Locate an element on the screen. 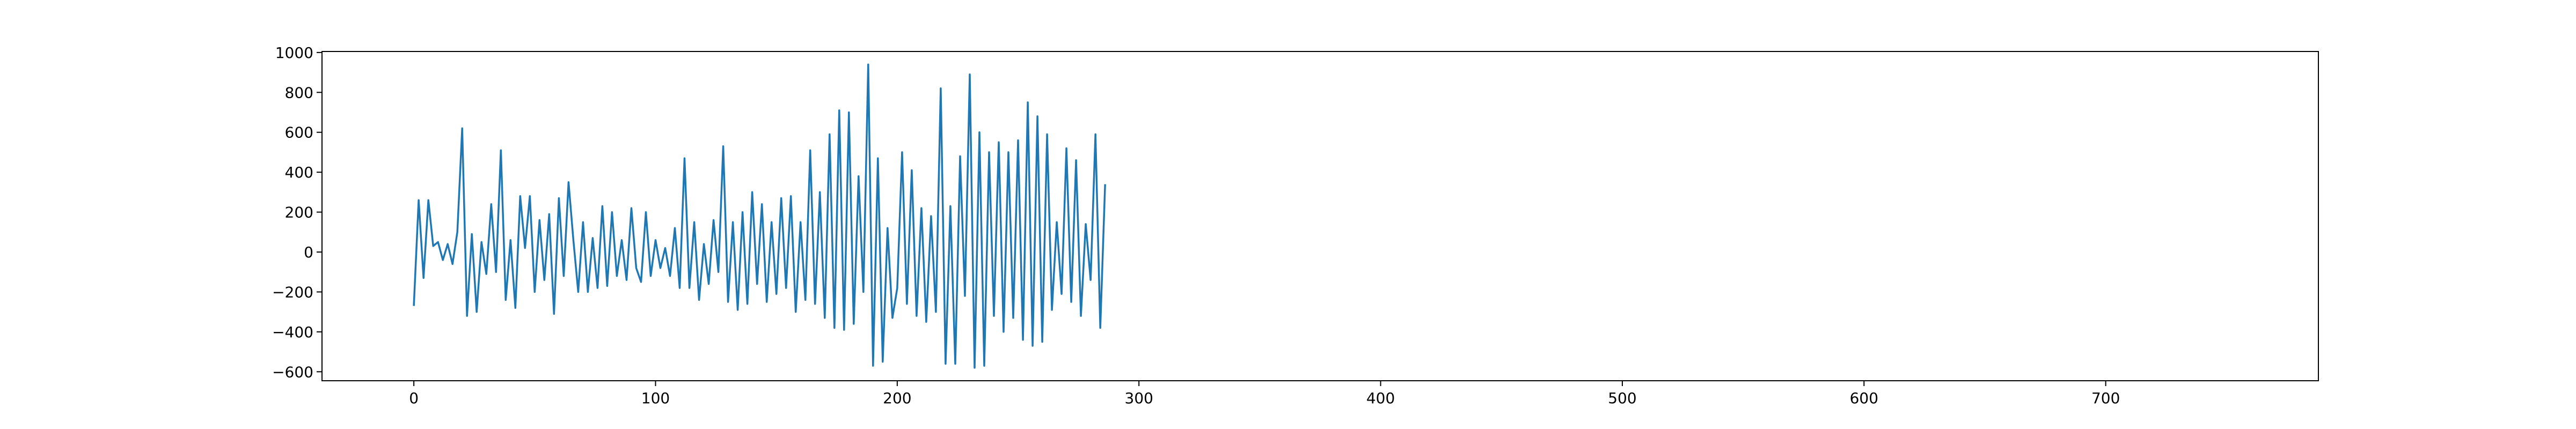 This screenshot has height=429, width=2576. x-tick-label: 400 is located at coordinates (1380, 398).